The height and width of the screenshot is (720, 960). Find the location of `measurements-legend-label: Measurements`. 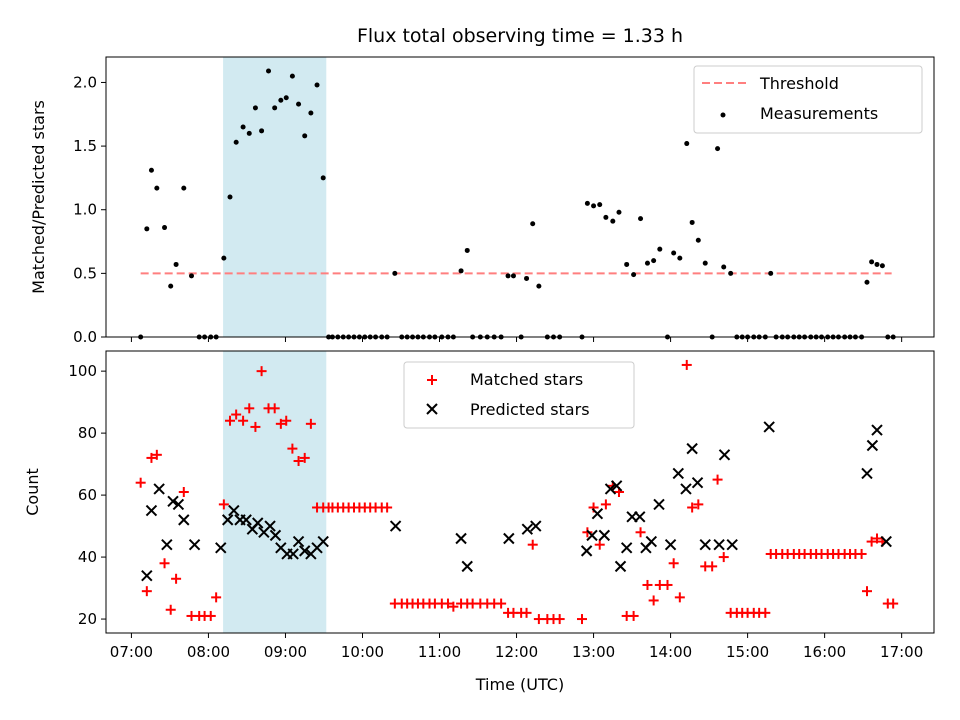

measurements-legend-label: Measurements is located at coordinates (819, 113).